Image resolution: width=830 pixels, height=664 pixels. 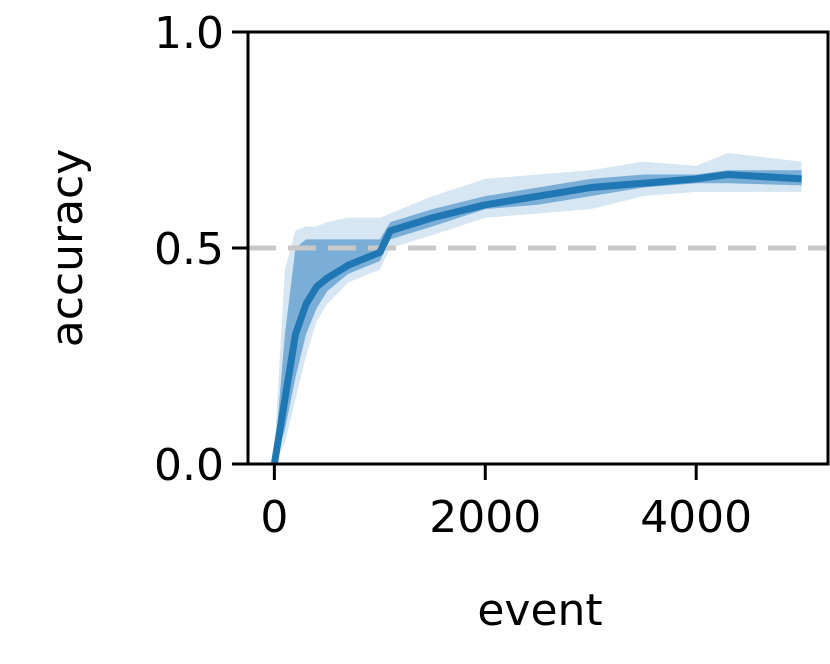 I want to click on y-tick-label: 1.0, so click(x=189, y=33).